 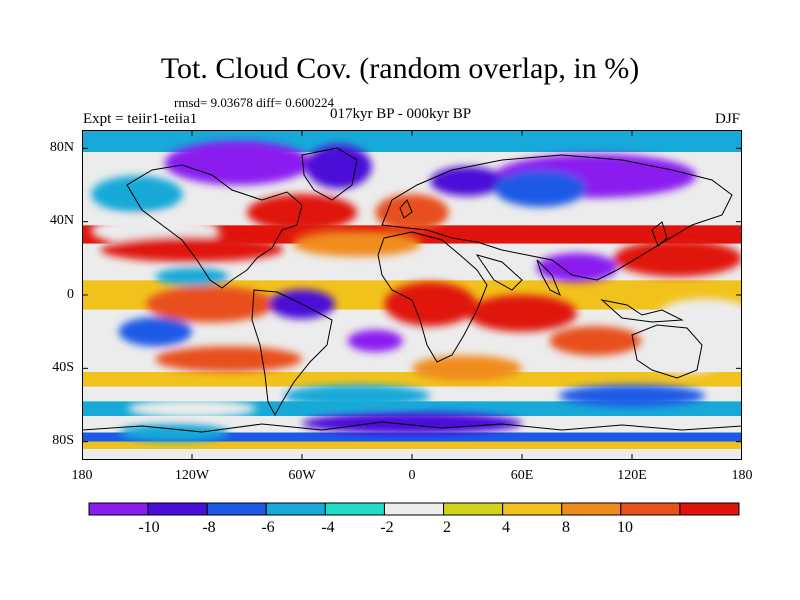 I want to click on season-label: DJF, so click(x=727, y=119).